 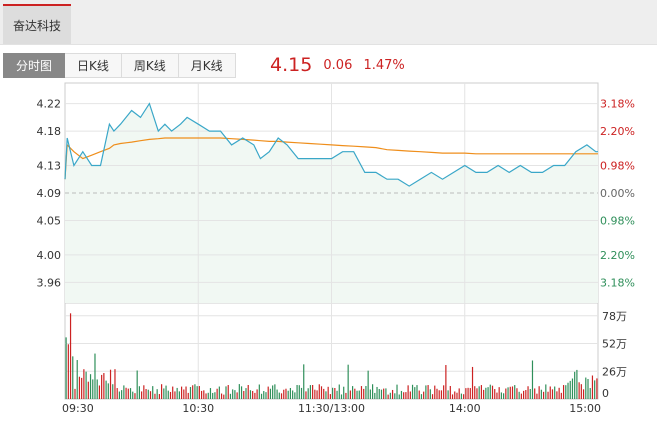 What do you see at coordinates (605, 393) in the screenshot?
I see `volume-tick-label: 0` at bounding box center [605, 393].